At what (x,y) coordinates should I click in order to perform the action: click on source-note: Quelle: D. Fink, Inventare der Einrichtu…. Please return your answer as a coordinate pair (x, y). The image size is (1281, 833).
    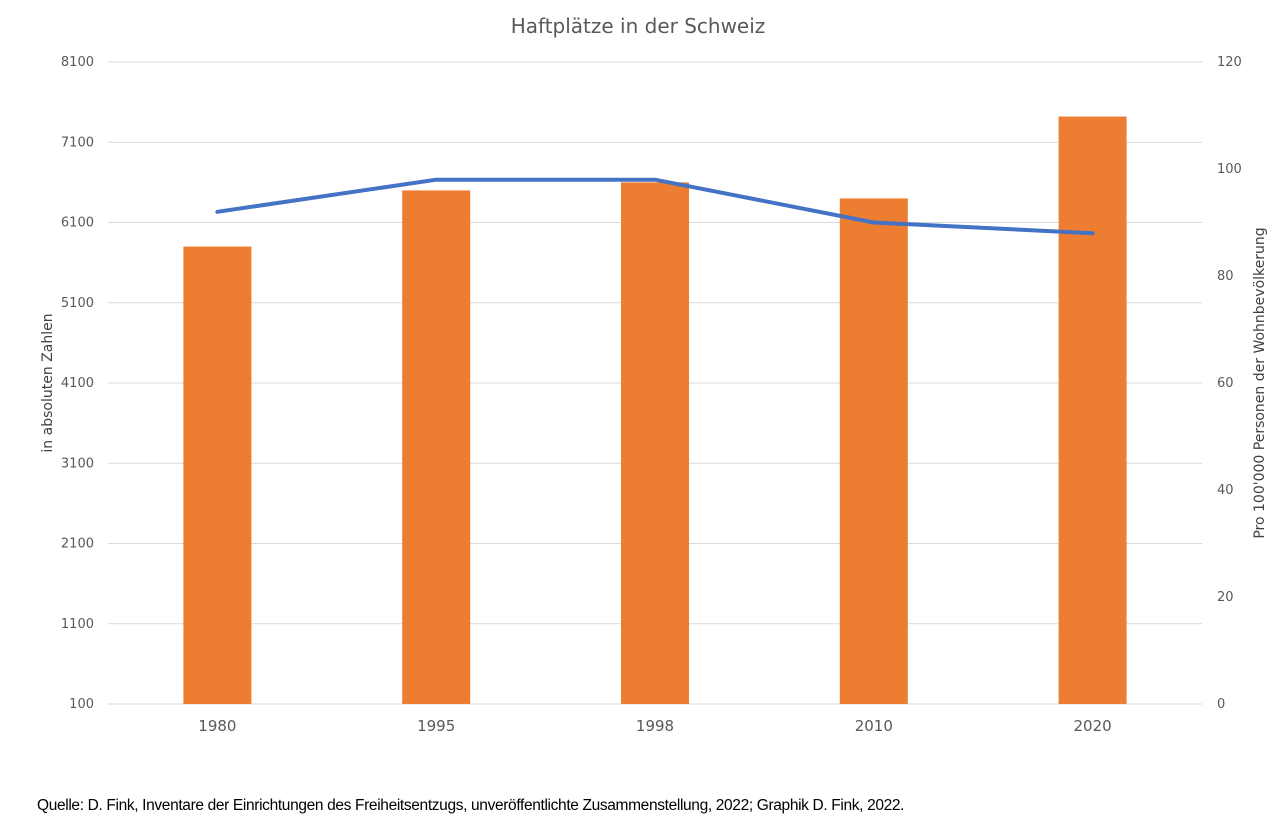
    Looking at the image, I should click on (471, 805).